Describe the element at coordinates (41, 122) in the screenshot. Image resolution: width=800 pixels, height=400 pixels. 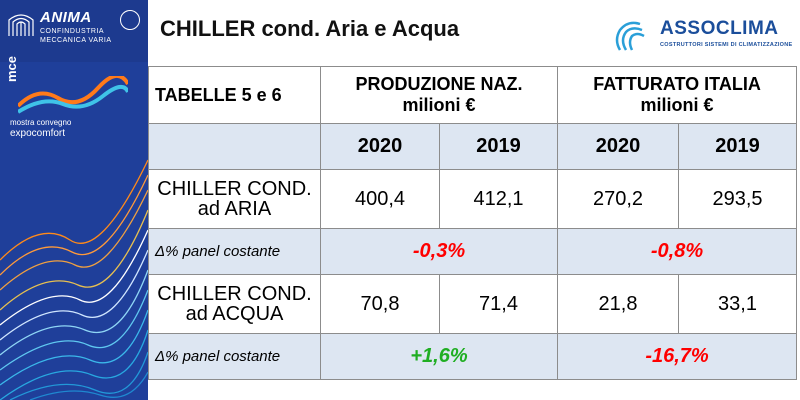
I see `mce-subtitle-1: mostra convegno` at that location.